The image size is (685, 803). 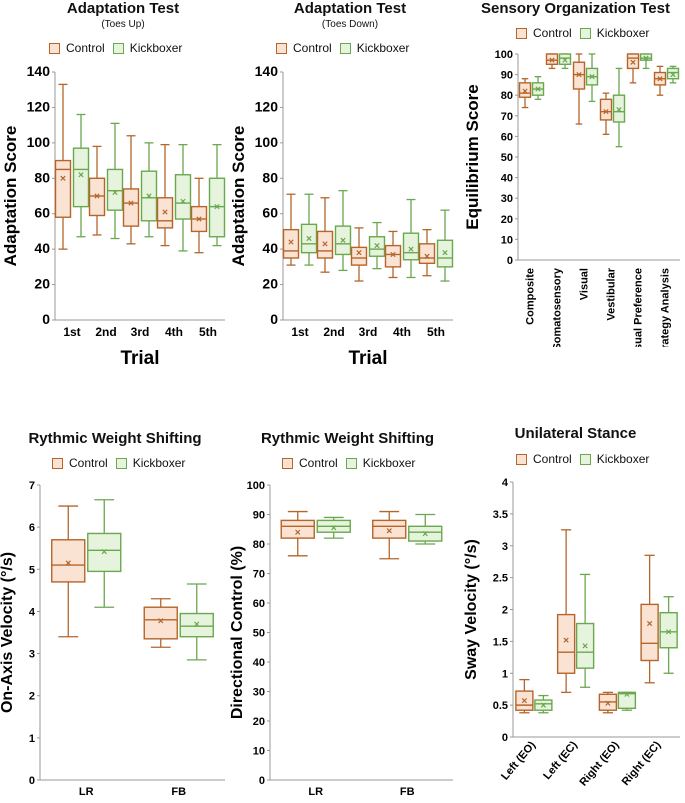 What do you see at coordinates (32, 739) in the screenshot?
I see `y-tick-label: 1` at bounding box center [32, 739].